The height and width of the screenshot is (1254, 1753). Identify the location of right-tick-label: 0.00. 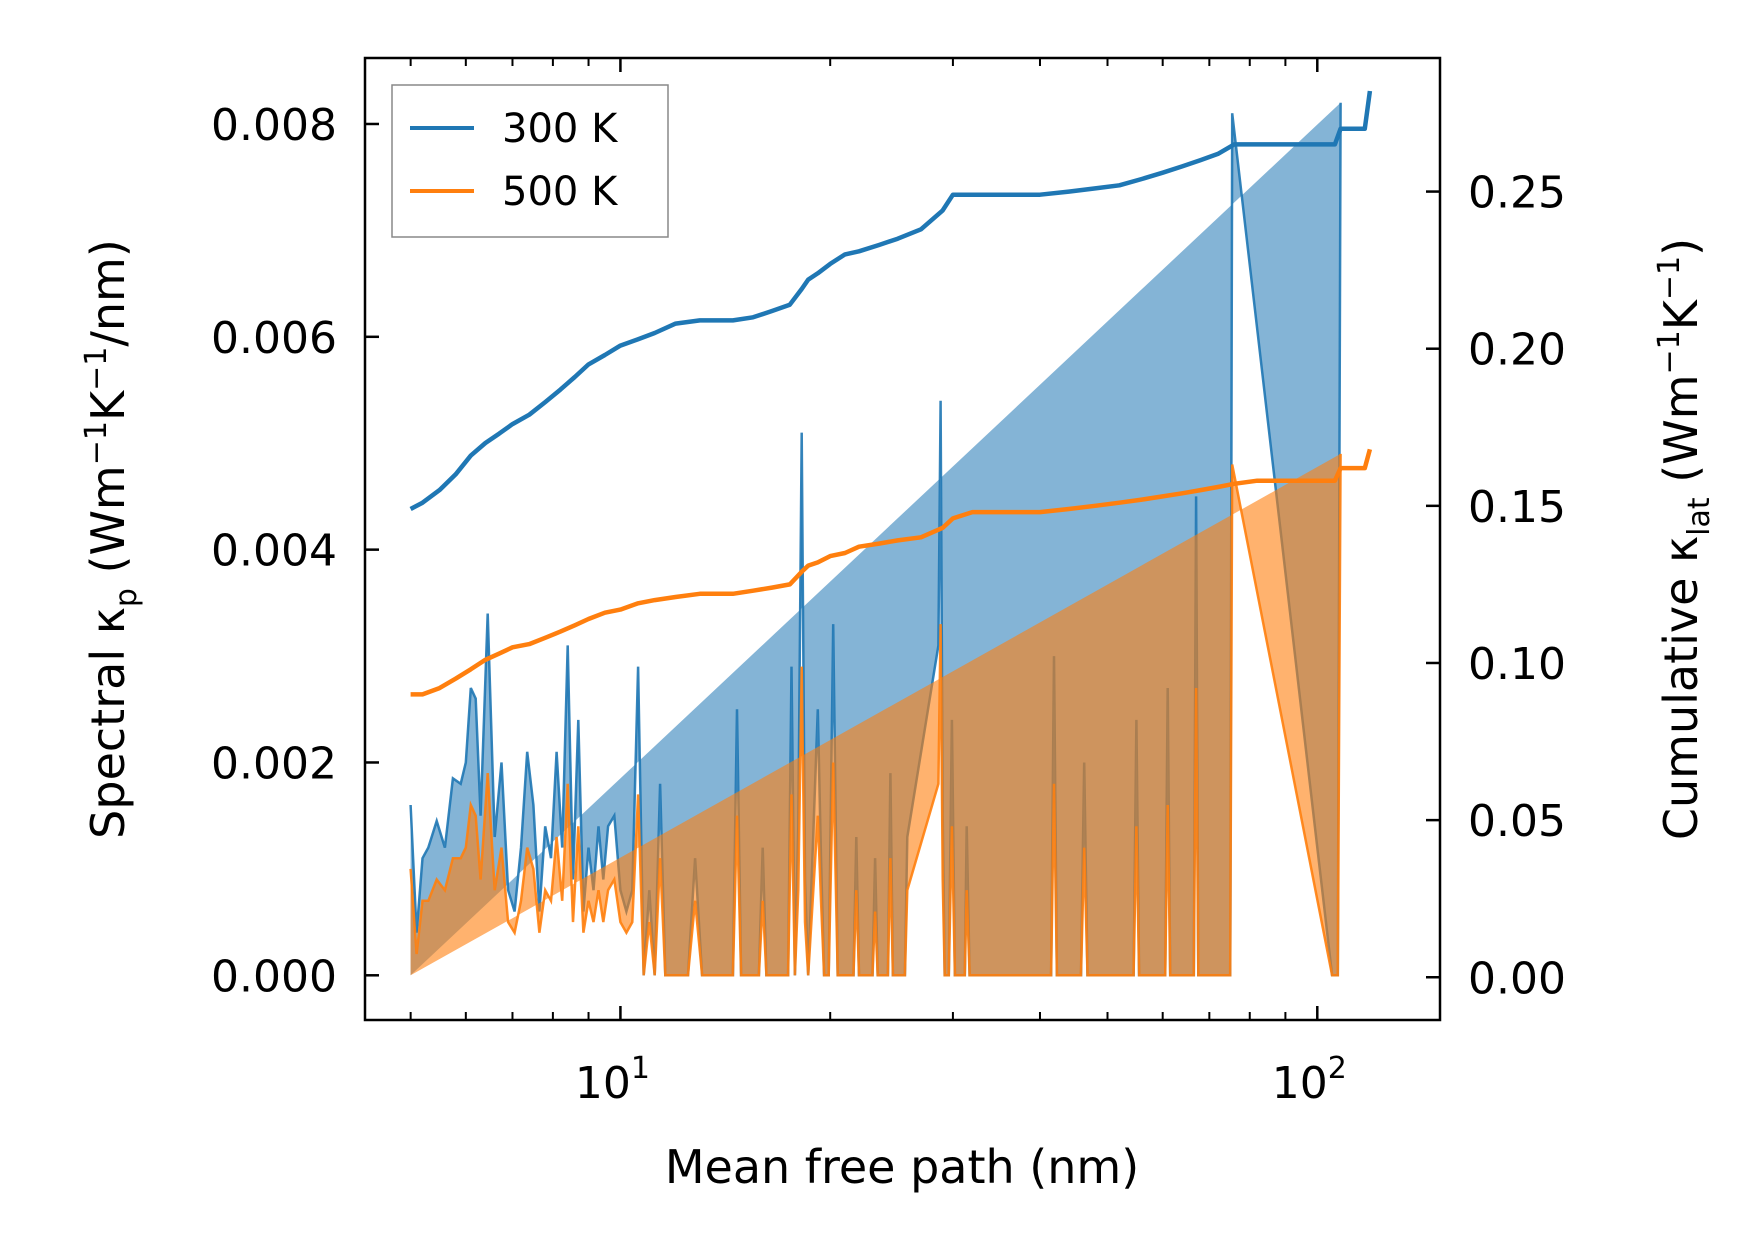
(1517, 978).